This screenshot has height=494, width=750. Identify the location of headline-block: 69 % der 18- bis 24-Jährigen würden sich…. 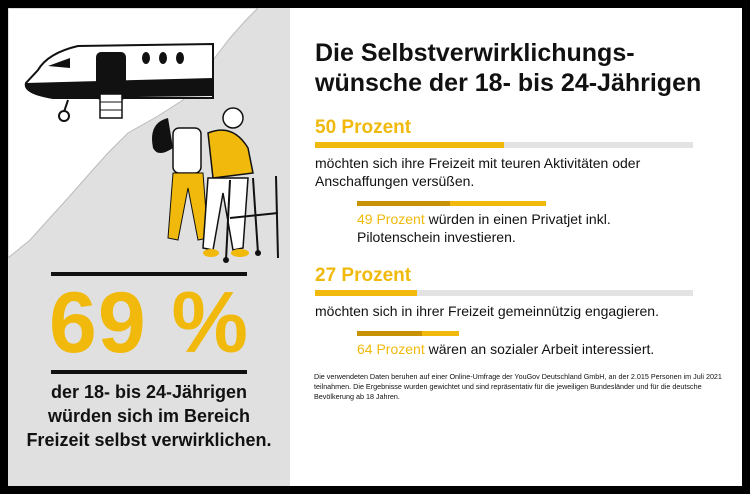
(149, 362).